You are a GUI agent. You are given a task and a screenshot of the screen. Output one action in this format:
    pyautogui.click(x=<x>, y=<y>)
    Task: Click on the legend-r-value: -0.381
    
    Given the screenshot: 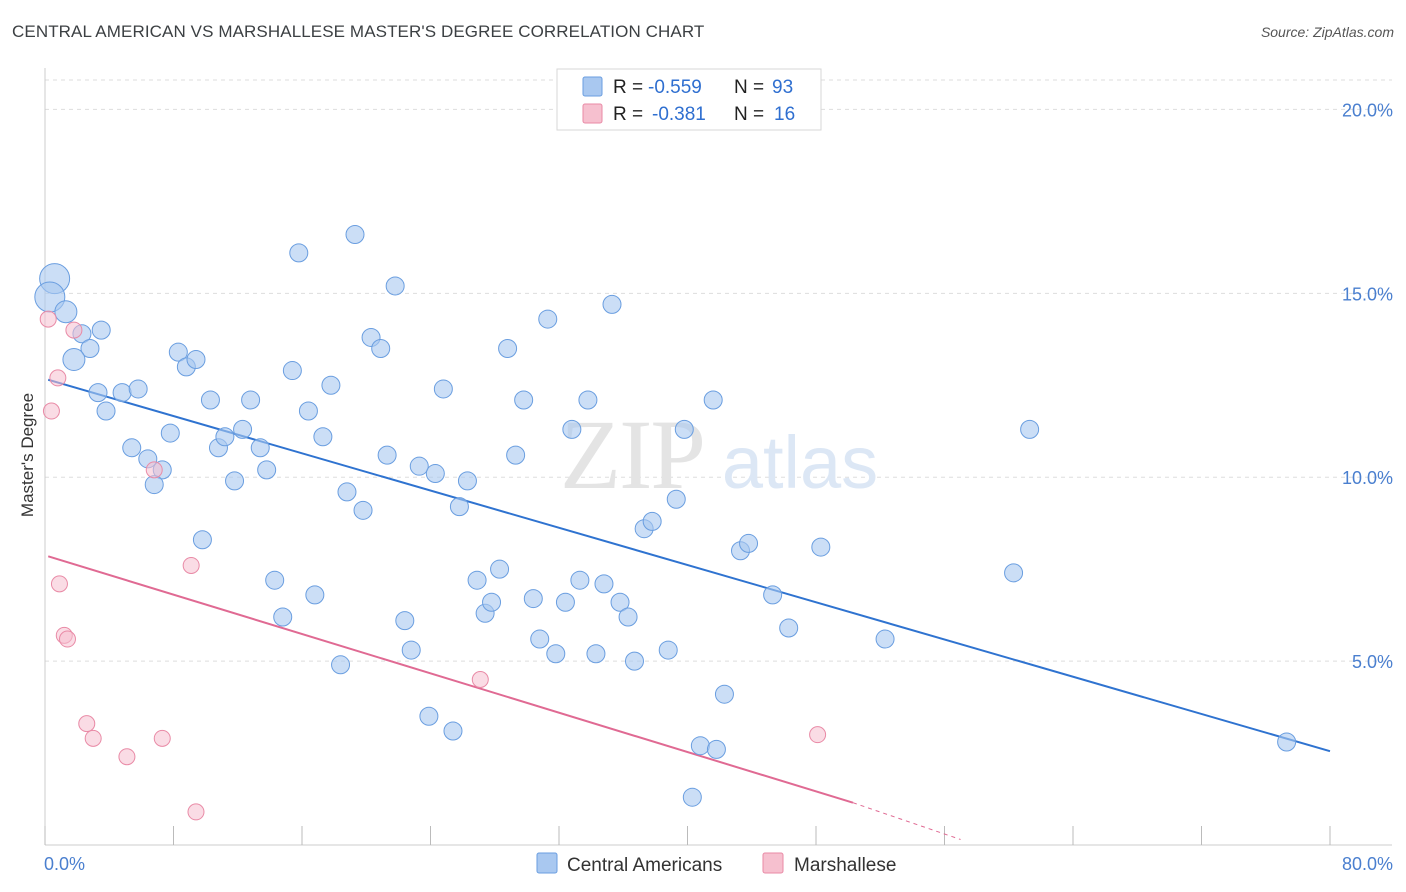 What is the action you would take?
    pyautogui.click(x=679, y=114)
    